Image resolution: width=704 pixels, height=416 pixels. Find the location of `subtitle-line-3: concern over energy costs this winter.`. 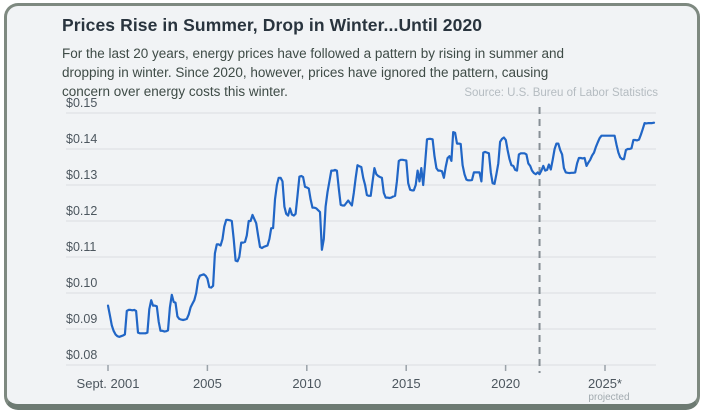

subtitle-line-3: concern over energy costs this winter. is located at coordinates (175, 91).